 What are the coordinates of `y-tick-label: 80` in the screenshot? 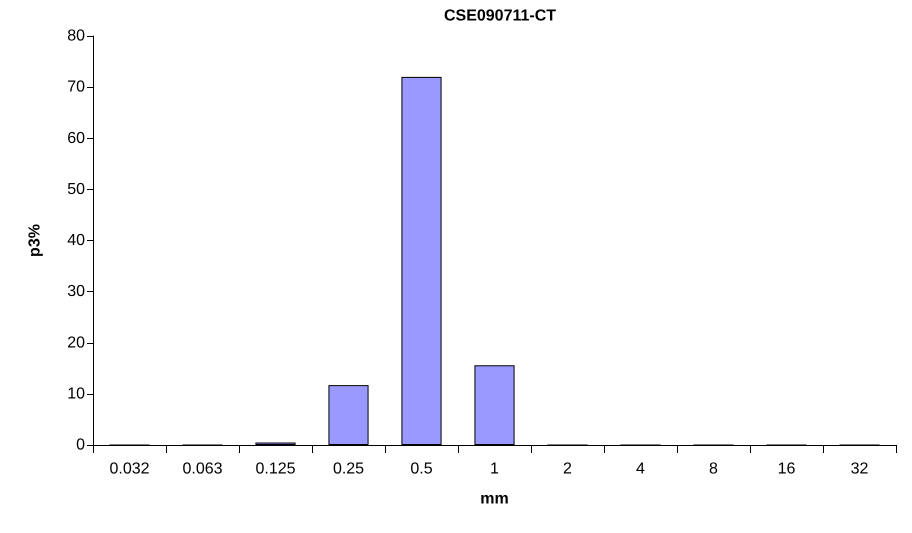 It's located at (76, 36).